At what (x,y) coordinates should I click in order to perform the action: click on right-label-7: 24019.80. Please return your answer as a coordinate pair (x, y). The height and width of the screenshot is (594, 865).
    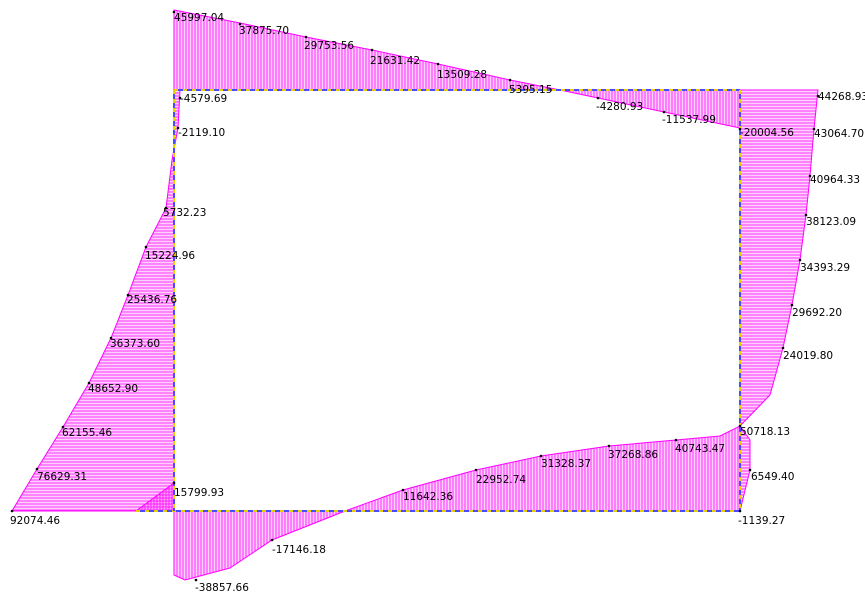
    Looking at the image, I should click on (808, 356).